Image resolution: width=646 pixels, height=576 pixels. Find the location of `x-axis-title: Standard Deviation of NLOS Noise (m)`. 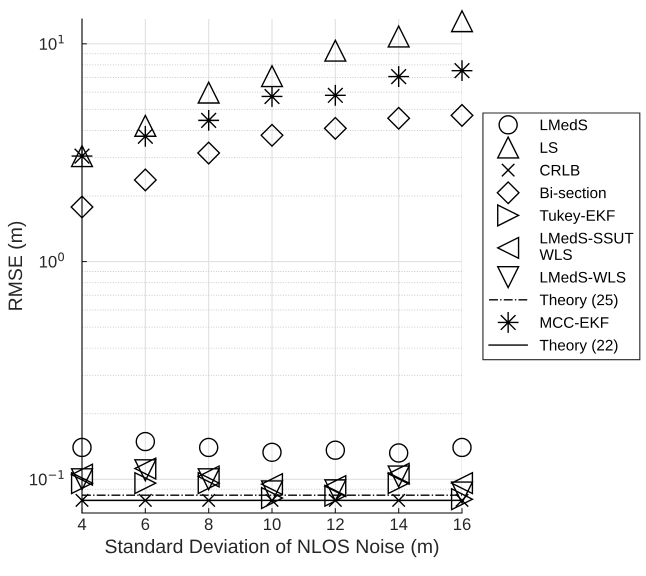

x-axis-title: Standard Deviation of NLOS Noise (m) is located at coordinates (271, 548).